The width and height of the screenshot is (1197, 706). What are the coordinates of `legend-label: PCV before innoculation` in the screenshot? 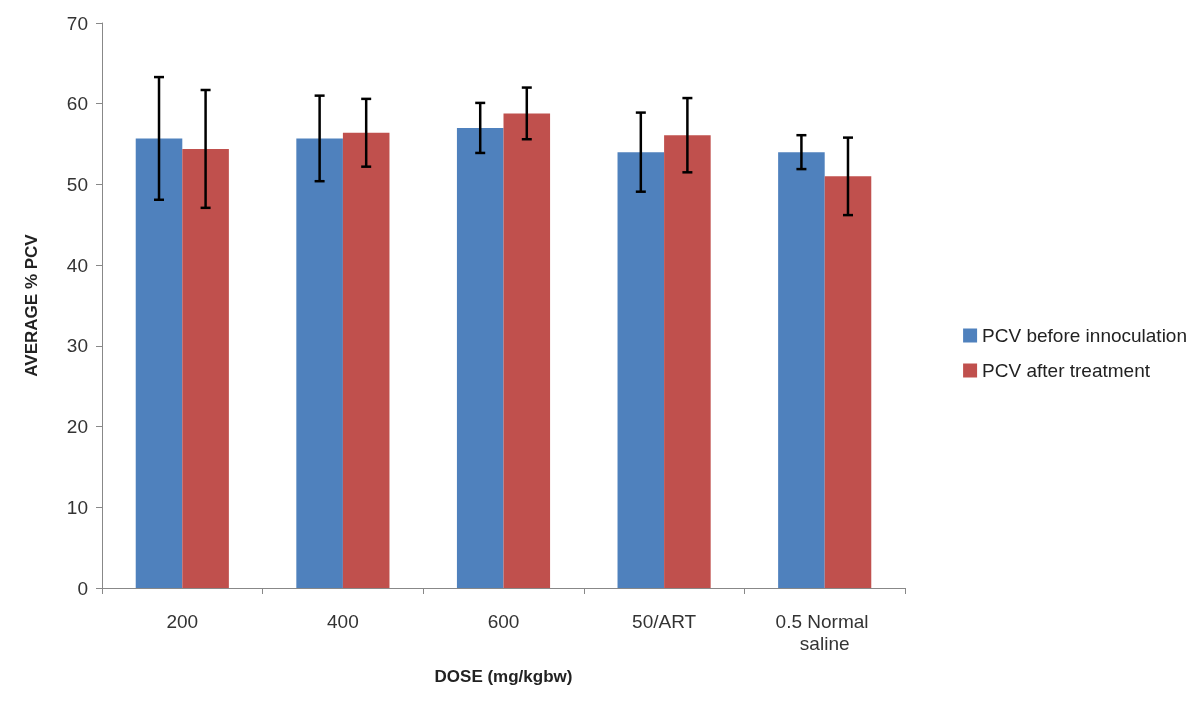 It's located at (1085, 335).